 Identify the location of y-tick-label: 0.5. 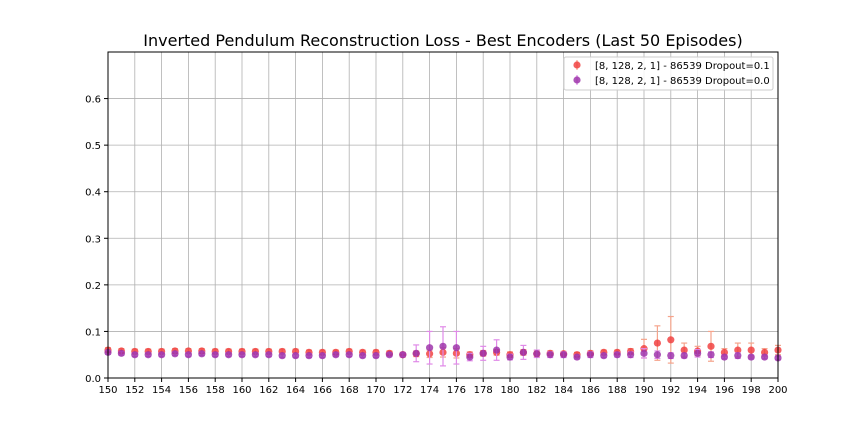
(93, 146).